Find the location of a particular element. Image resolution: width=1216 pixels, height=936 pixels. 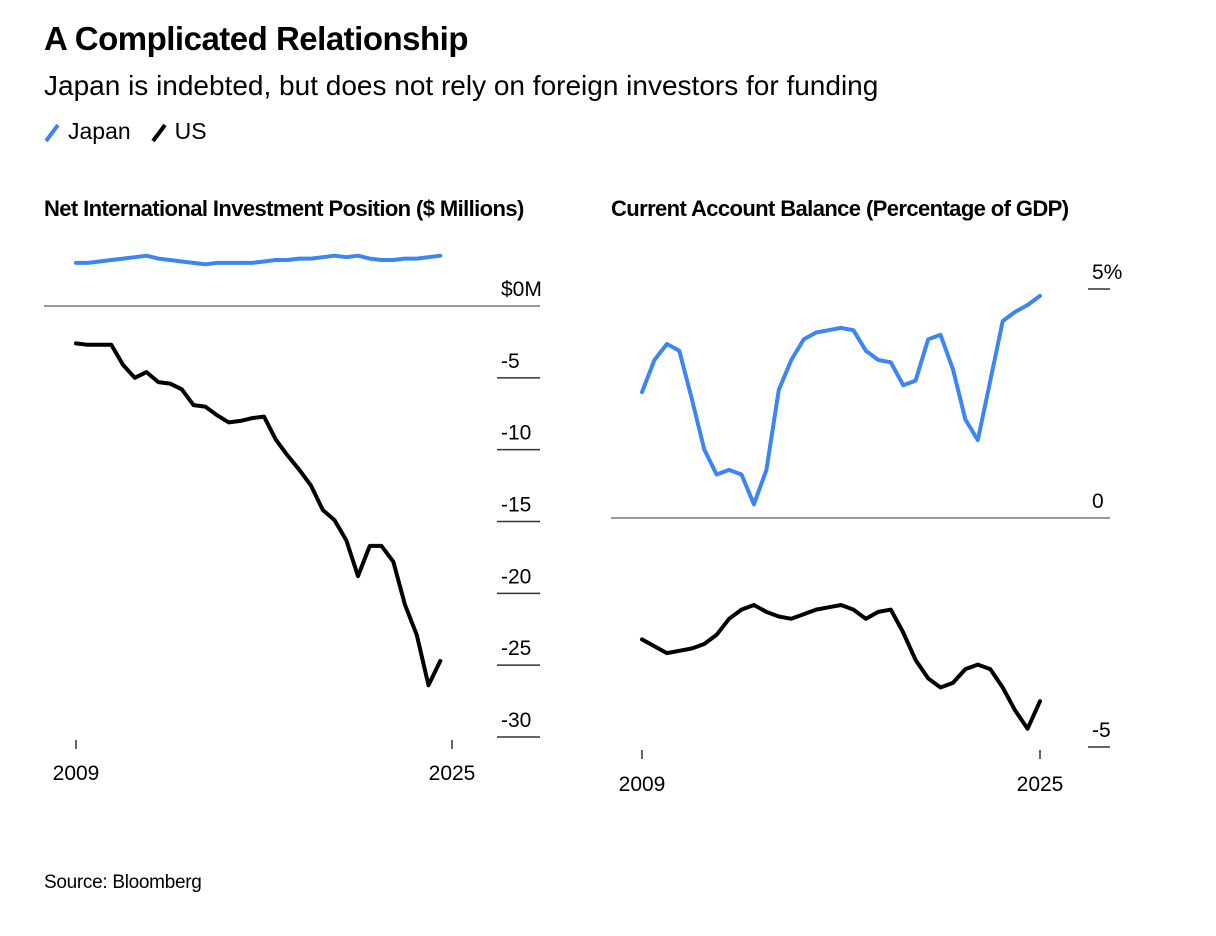

legend: Japan US is located at coordinates (125, 131).